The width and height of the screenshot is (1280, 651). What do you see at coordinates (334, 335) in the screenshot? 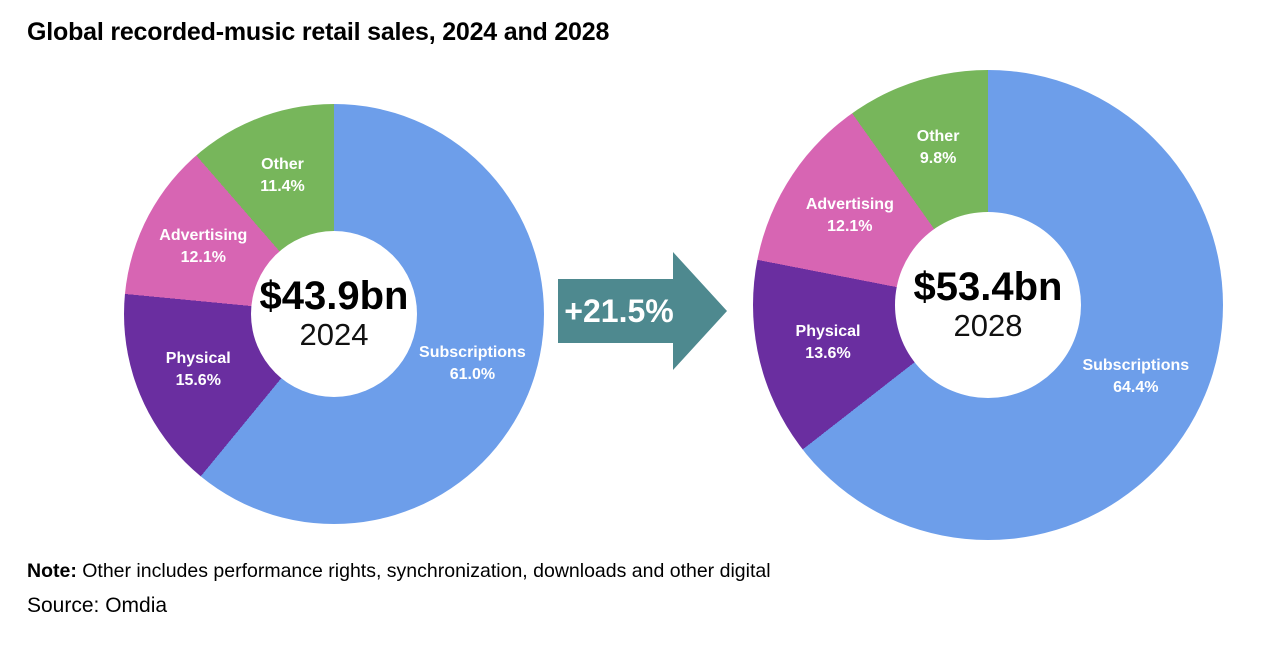
I see `donut-2024-year-label: 2024` at bounding box center [334, 335].